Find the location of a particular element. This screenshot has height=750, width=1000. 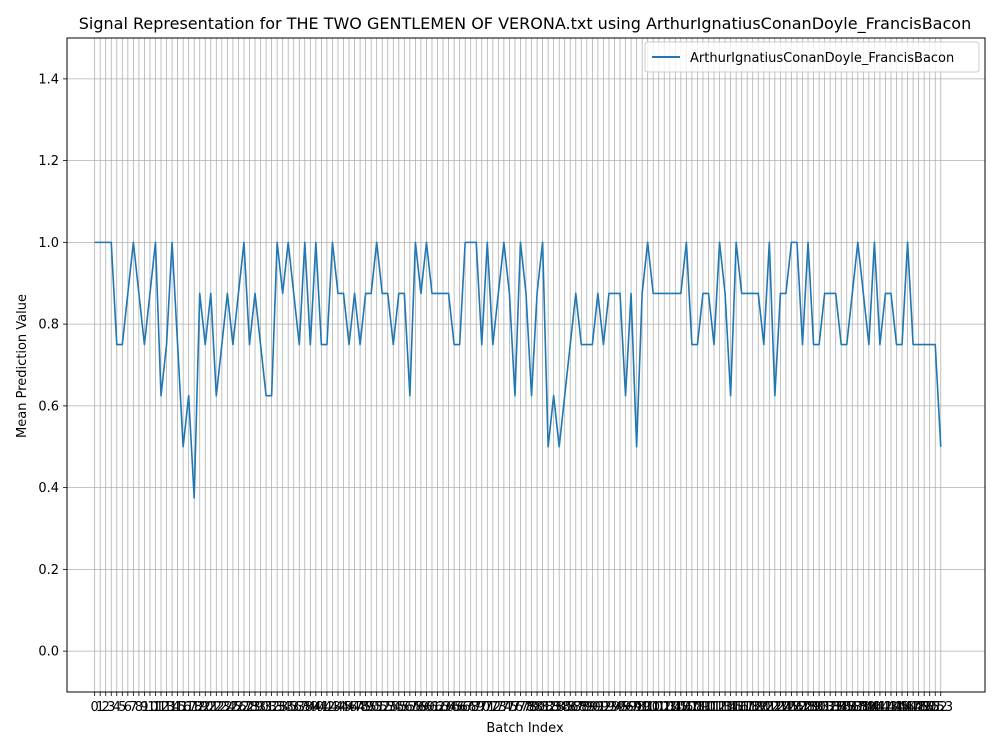

x-tick-label: 134 is located at coordinates (835, 707).